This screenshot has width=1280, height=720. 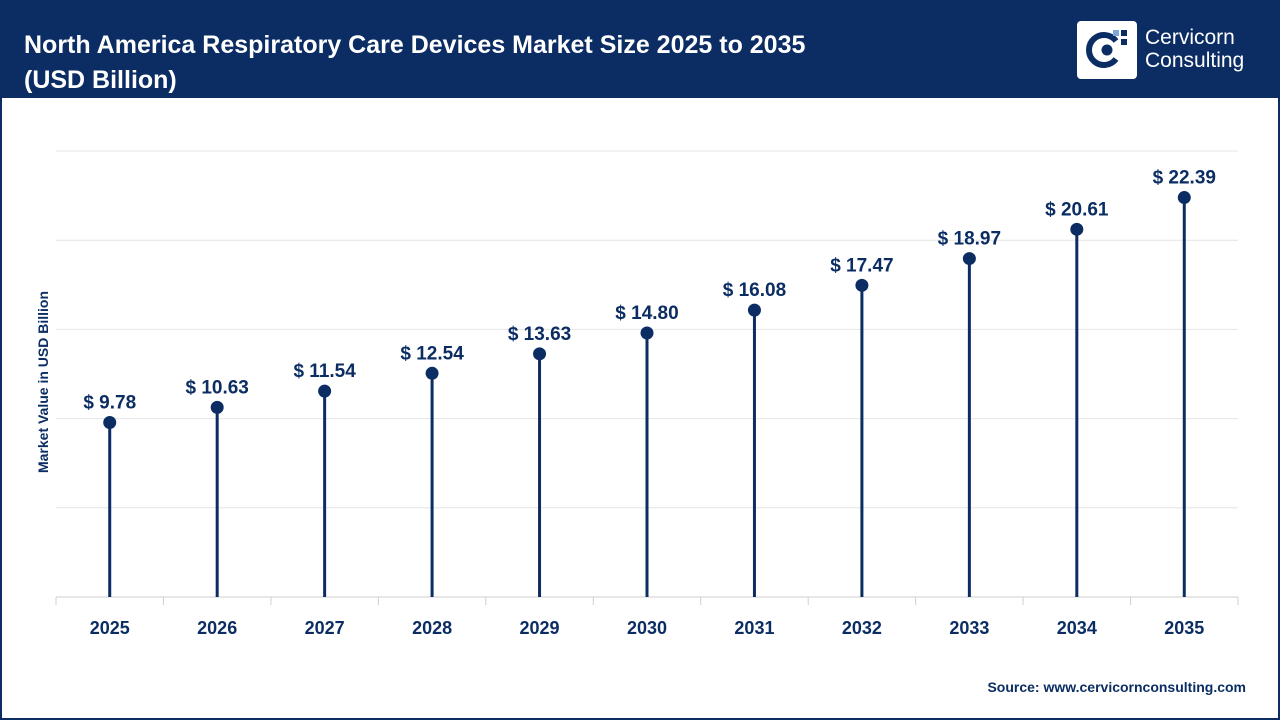 I want to click on logo-wordmark: Cervicorn Consulting, so click(x=1194, y=49).